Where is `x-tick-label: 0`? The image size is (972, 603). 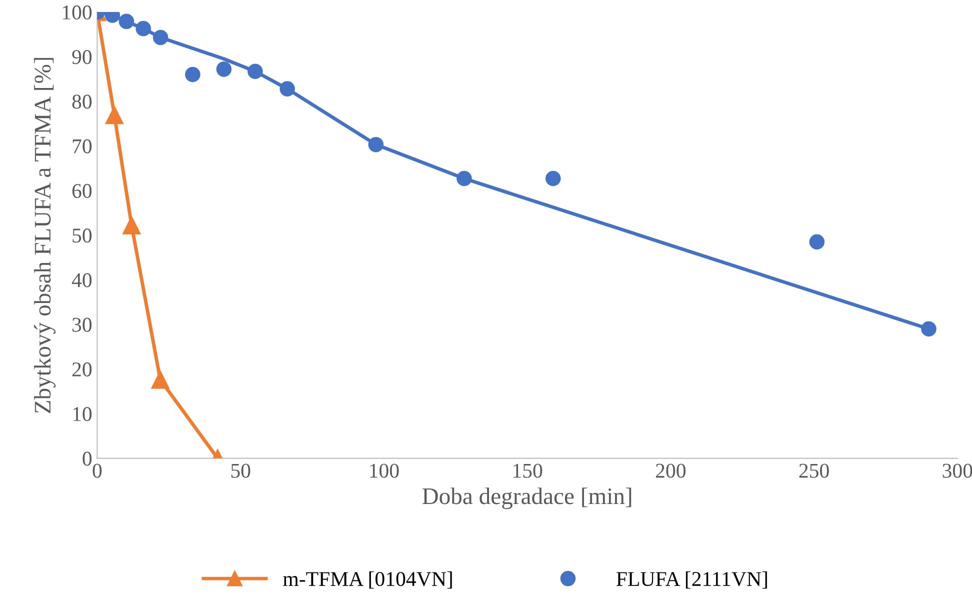 x-tick-label: 0 is located at coordinates (97, 471).